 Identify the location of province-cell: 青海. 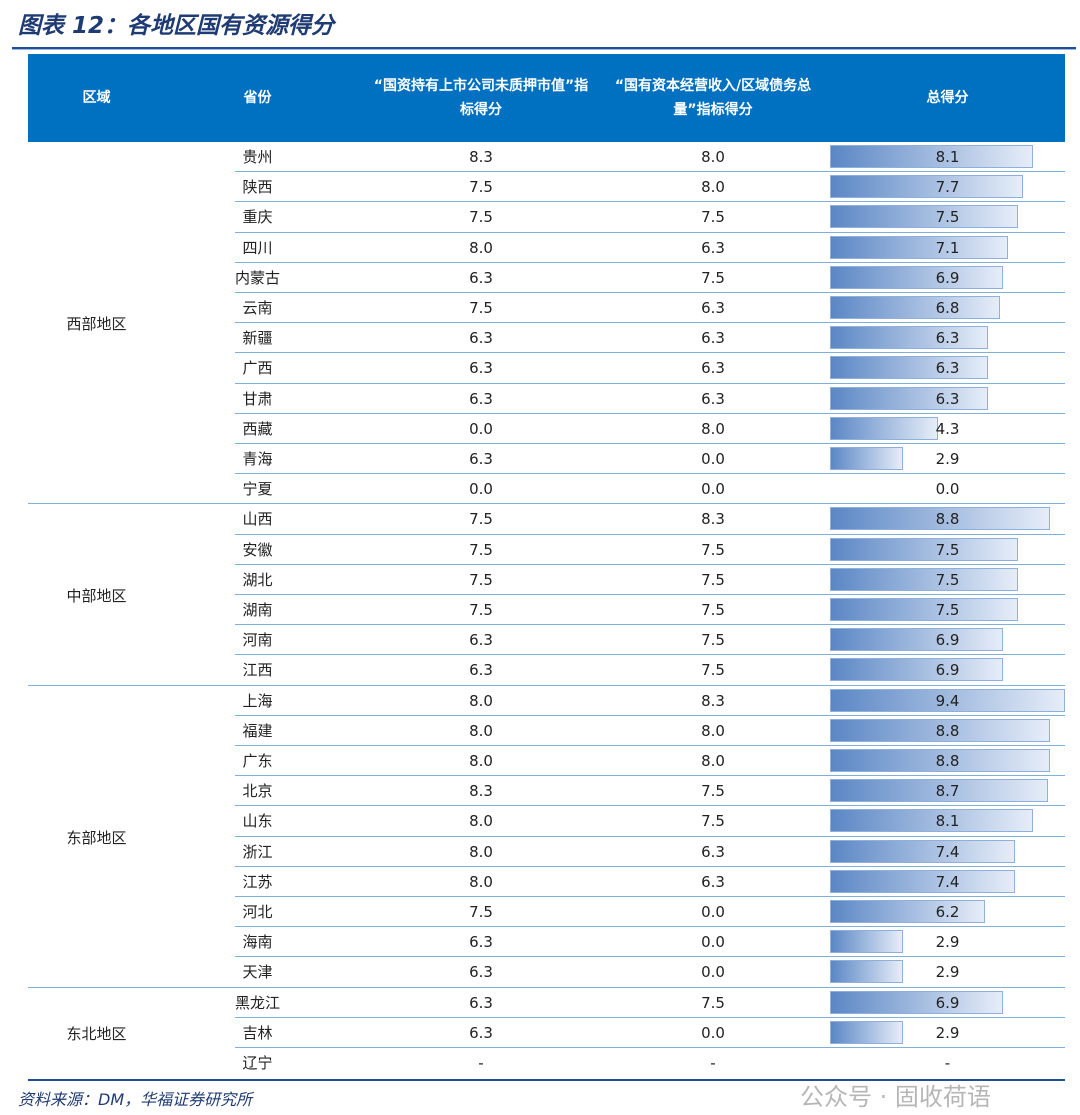
(257, 459).